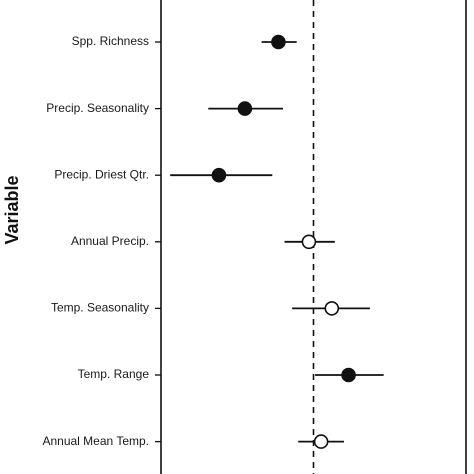 This screenshot has height=474, width=474. What do you see at coordinates (110, 41) in the screenshot?
I see `y-tick-label: Spp. Richness` at bounding box center [110, 41].